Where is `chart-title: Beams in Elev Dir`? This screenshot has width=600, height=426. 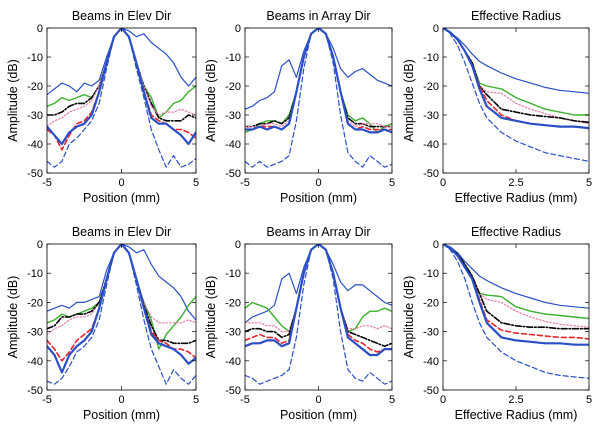 chart-title: Beams in Elev Dir is located at coordinates (121, 16).